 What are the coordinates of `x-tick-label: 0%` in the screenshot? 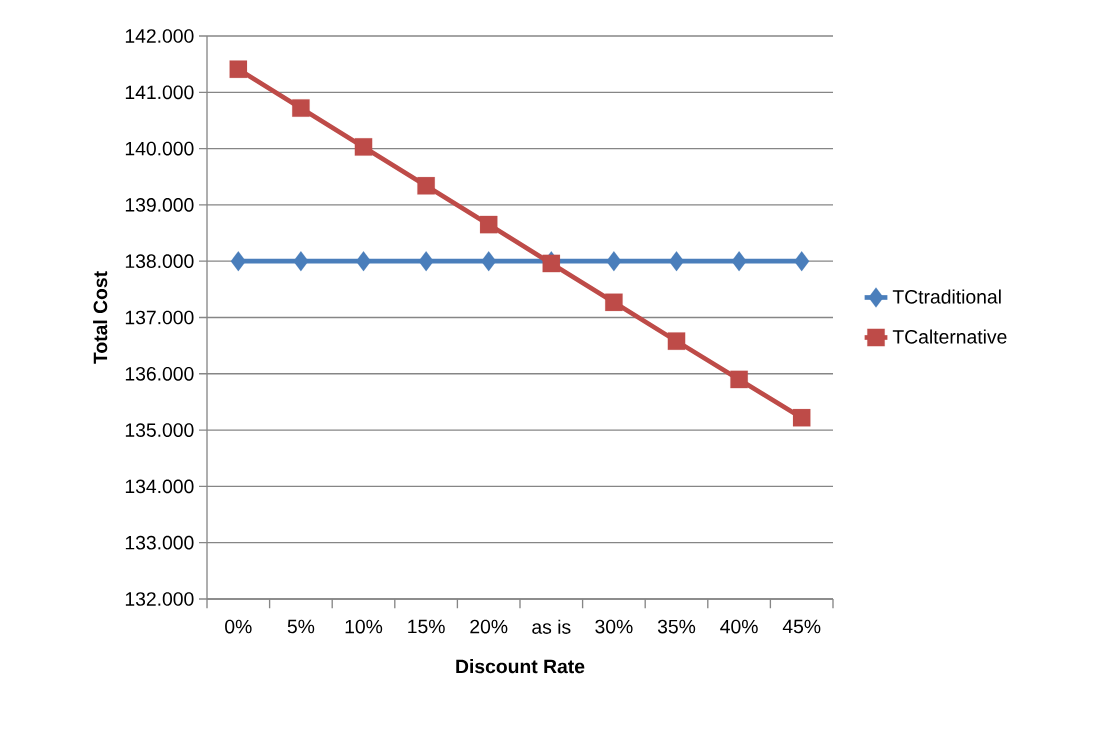 It's located at (238, 626).